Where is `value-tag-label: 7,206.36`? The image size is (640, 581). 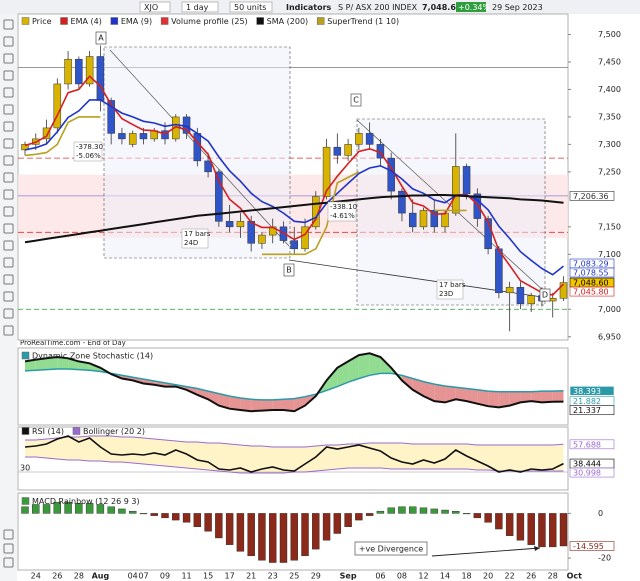 value-tag-label: 7,206.36 is located at coordinates (591, 196).